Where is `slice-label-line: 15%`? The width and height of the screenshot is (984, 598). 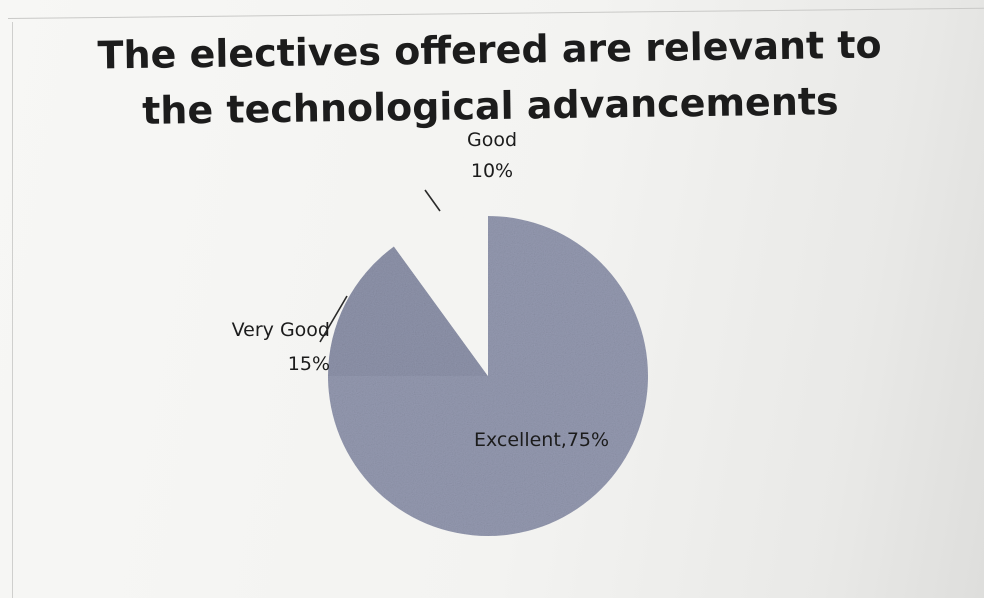 slice-label-line: 15% is located at coordinates (309, 364).